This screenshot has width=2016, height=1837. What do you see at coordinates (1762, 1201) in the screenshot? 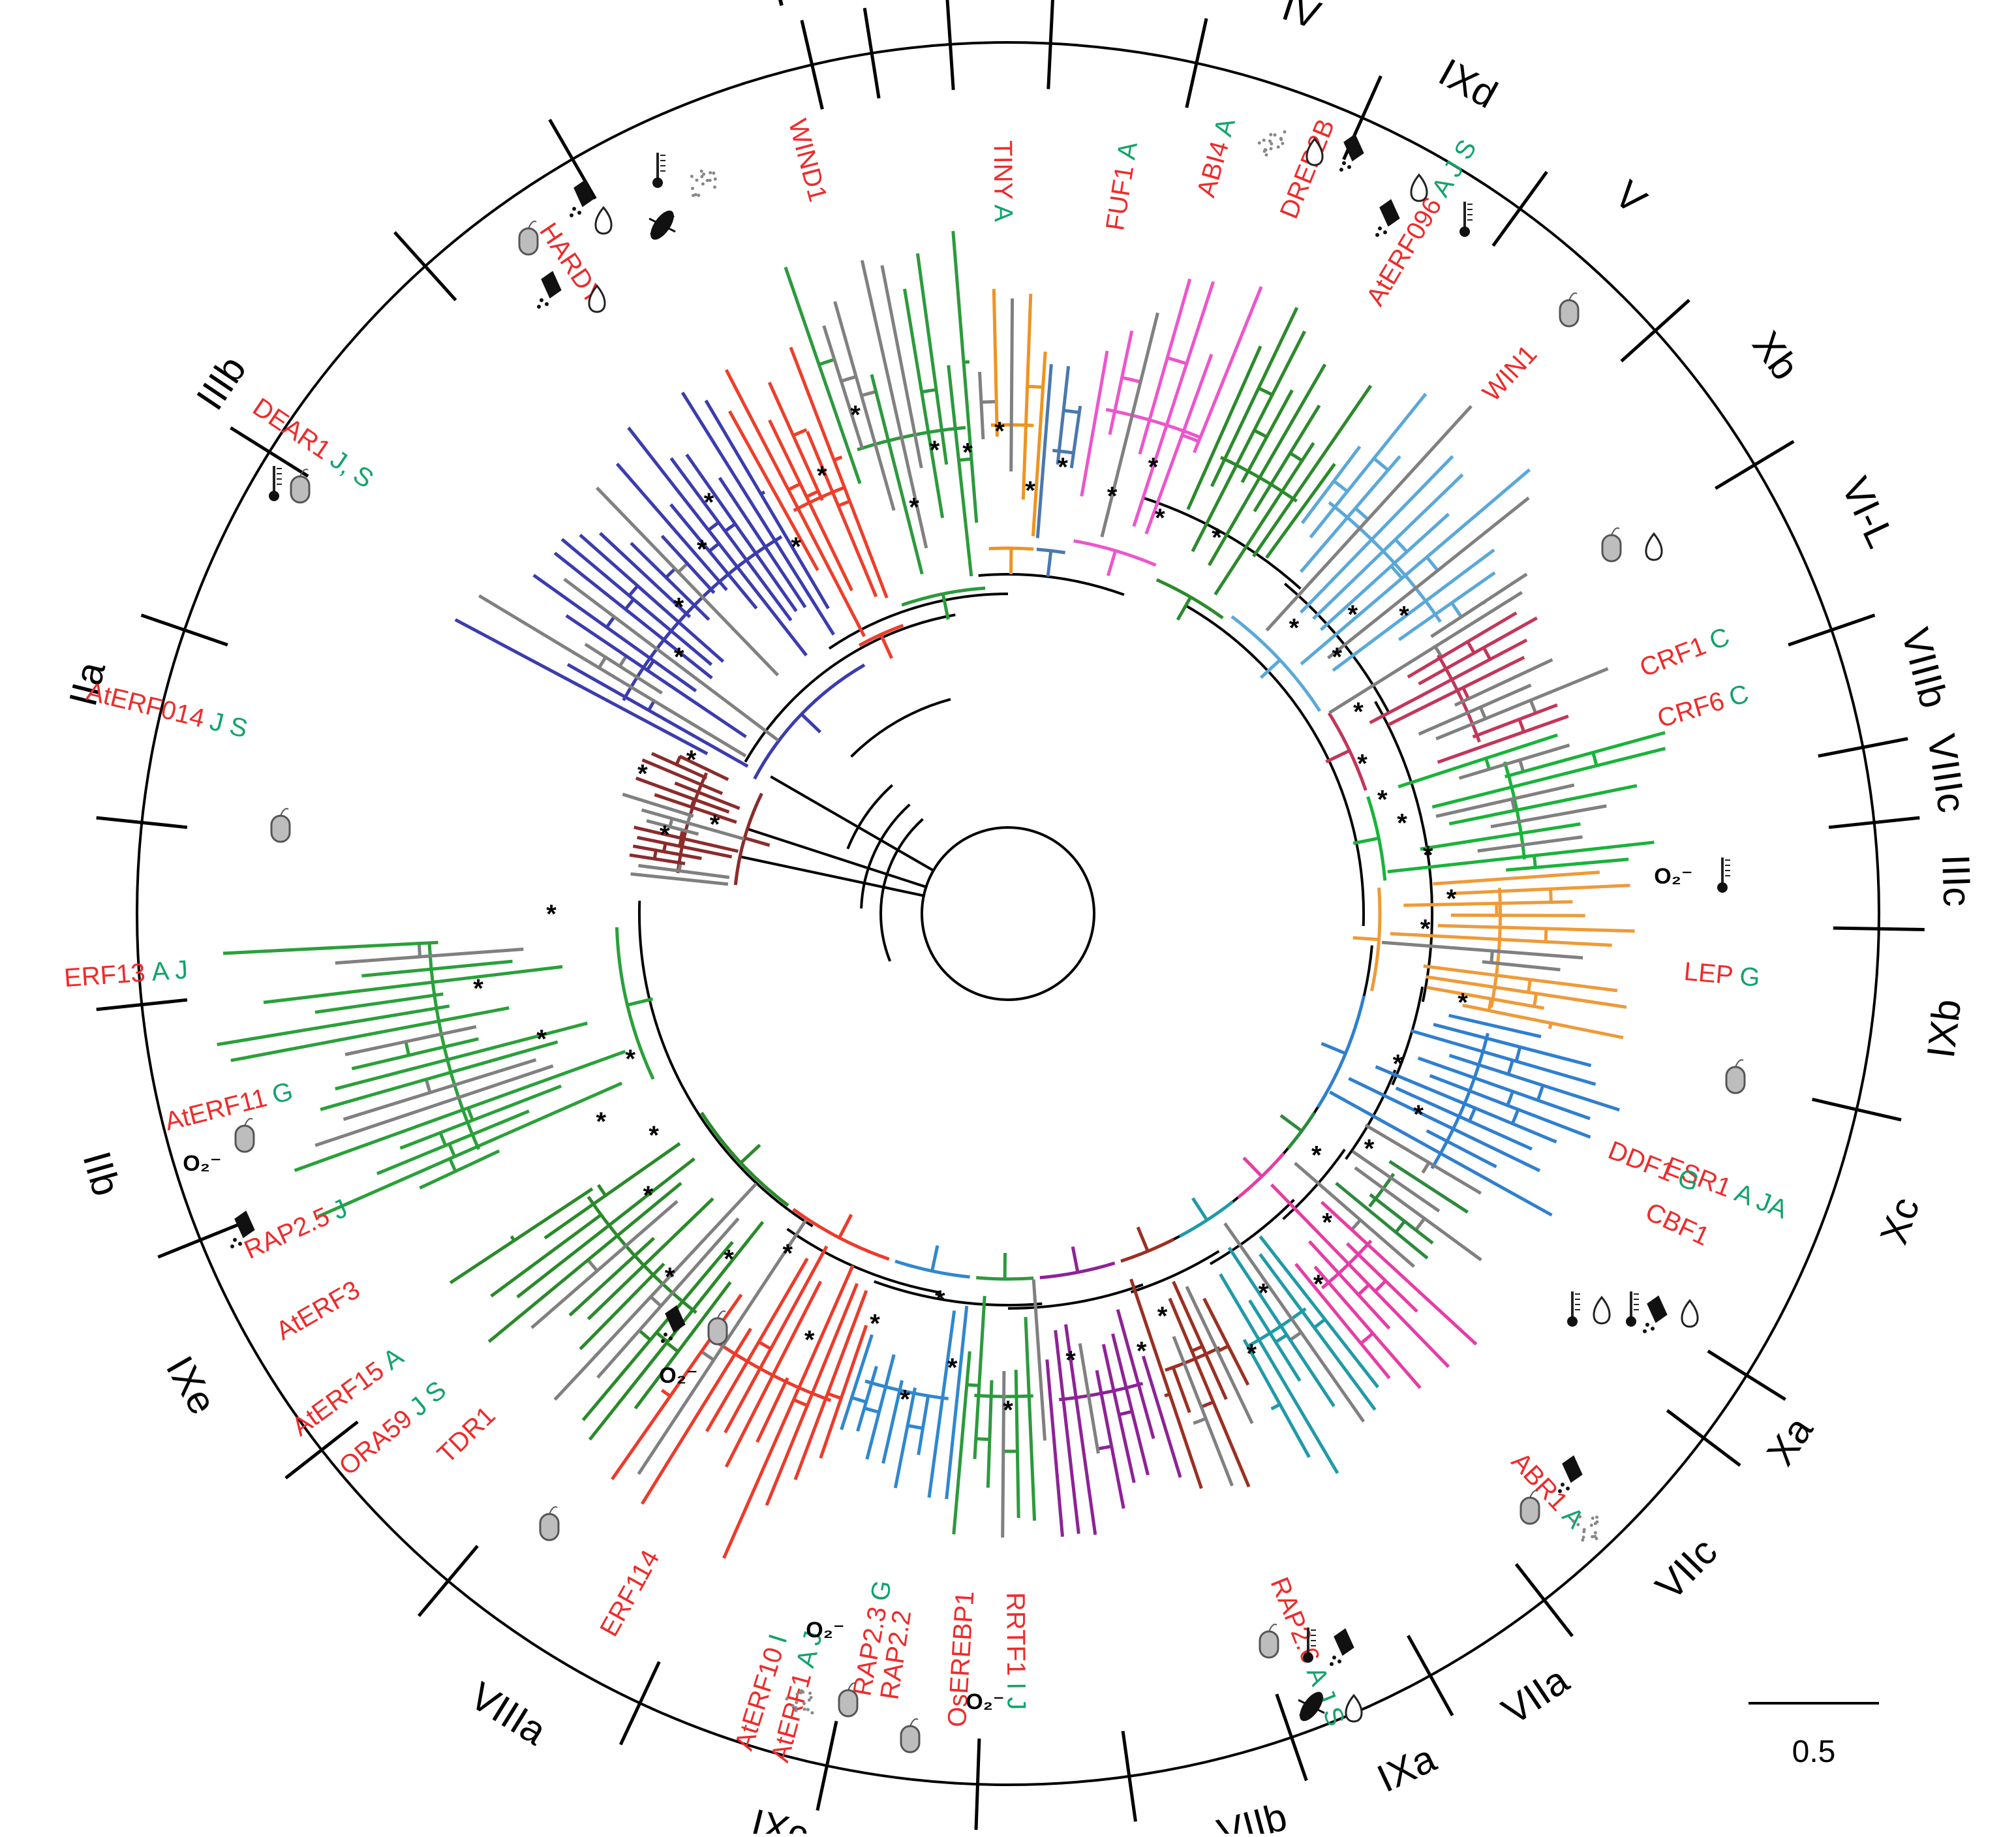
I see `gene-evidence: A JA` at bounding box center [1762, 1201].